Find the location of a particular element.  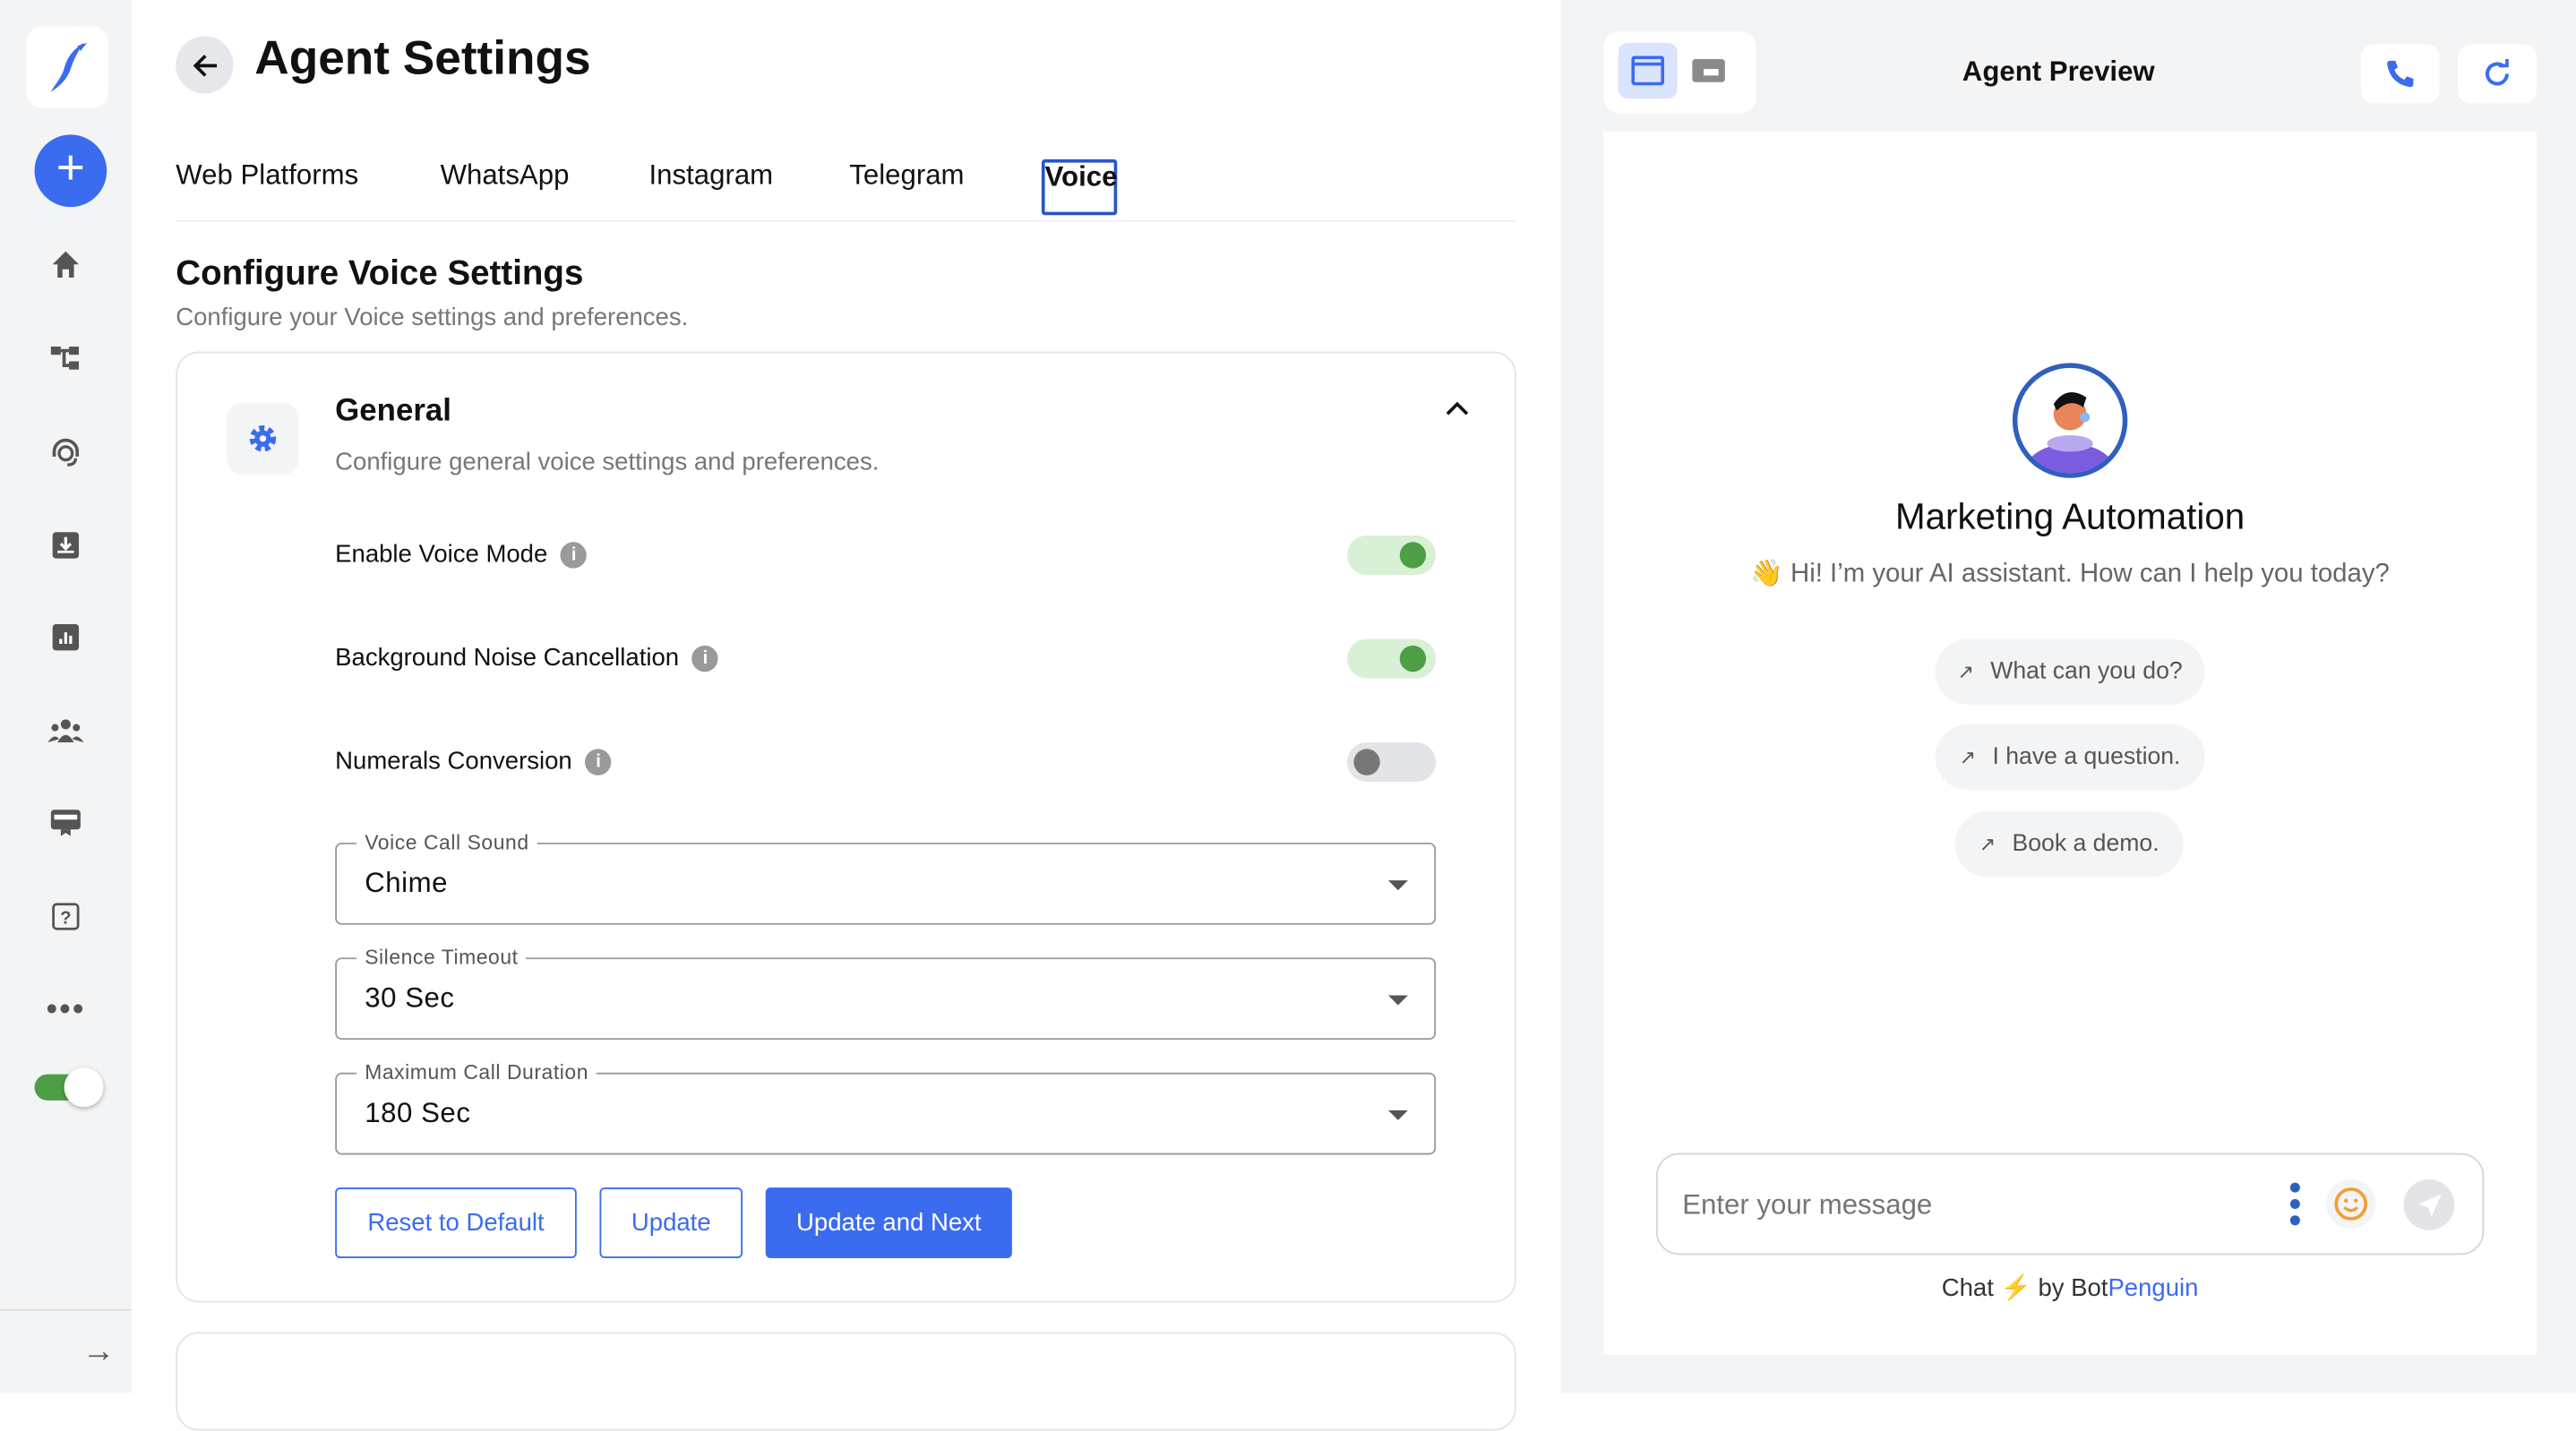

message-input-box is located at coordinates (2070, 1204).